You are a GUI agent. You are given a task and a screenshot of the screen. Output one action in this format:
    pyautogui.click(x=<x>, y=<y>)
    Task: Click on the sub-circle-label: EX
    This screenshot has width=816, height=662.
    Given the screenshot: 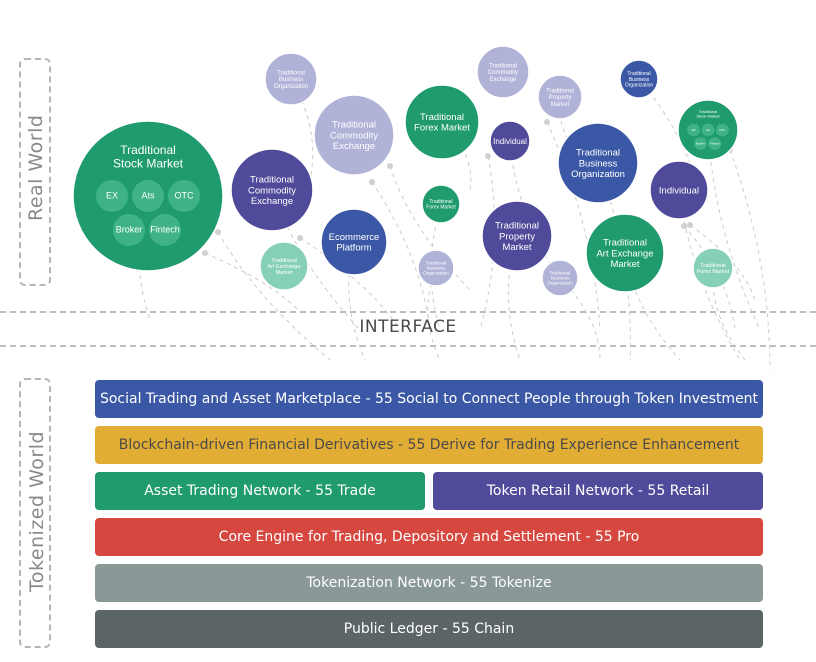 What is the action you would take?
    pyautogui.click(x=694, y=130)
    